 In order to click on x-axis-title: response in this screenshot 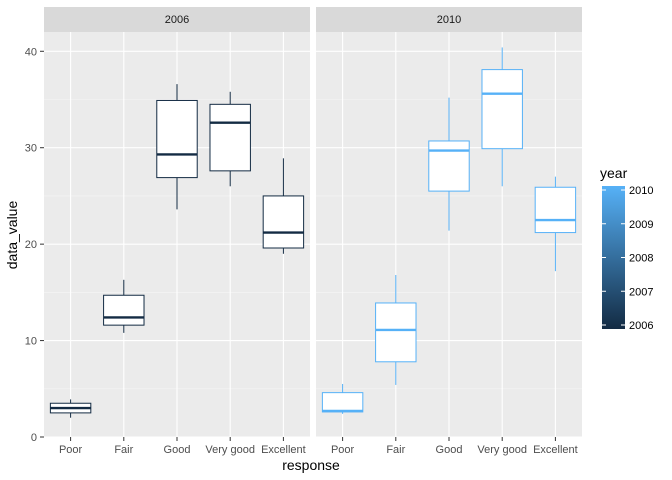, I will do `click(311, 465)`.